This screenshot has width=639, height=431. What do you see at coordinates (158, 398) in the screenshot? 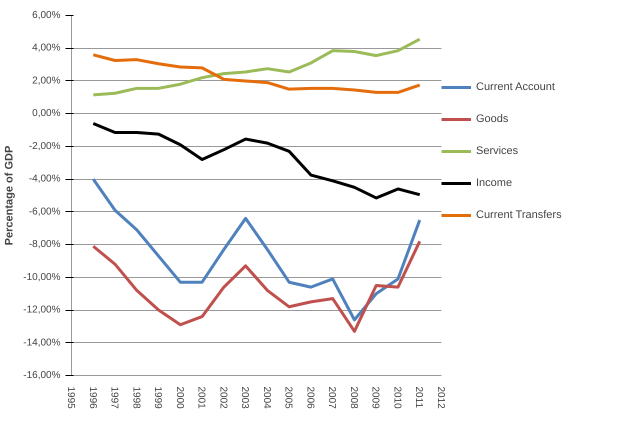
I see `x-tick-label: 1999` at bounding box center [158, 398].